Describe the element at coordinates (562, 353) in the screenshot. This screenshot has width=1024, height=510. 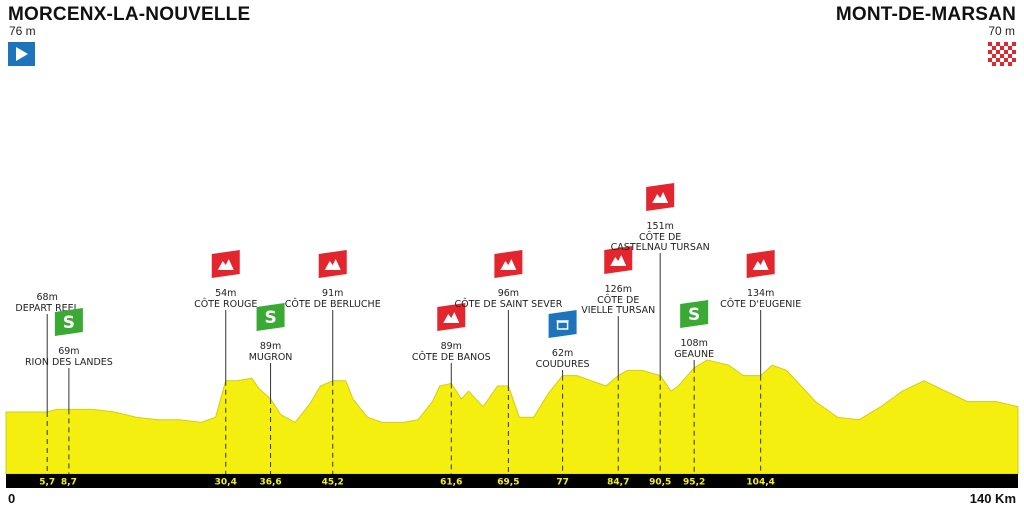
I see `point-altitude: 62m` at that location.